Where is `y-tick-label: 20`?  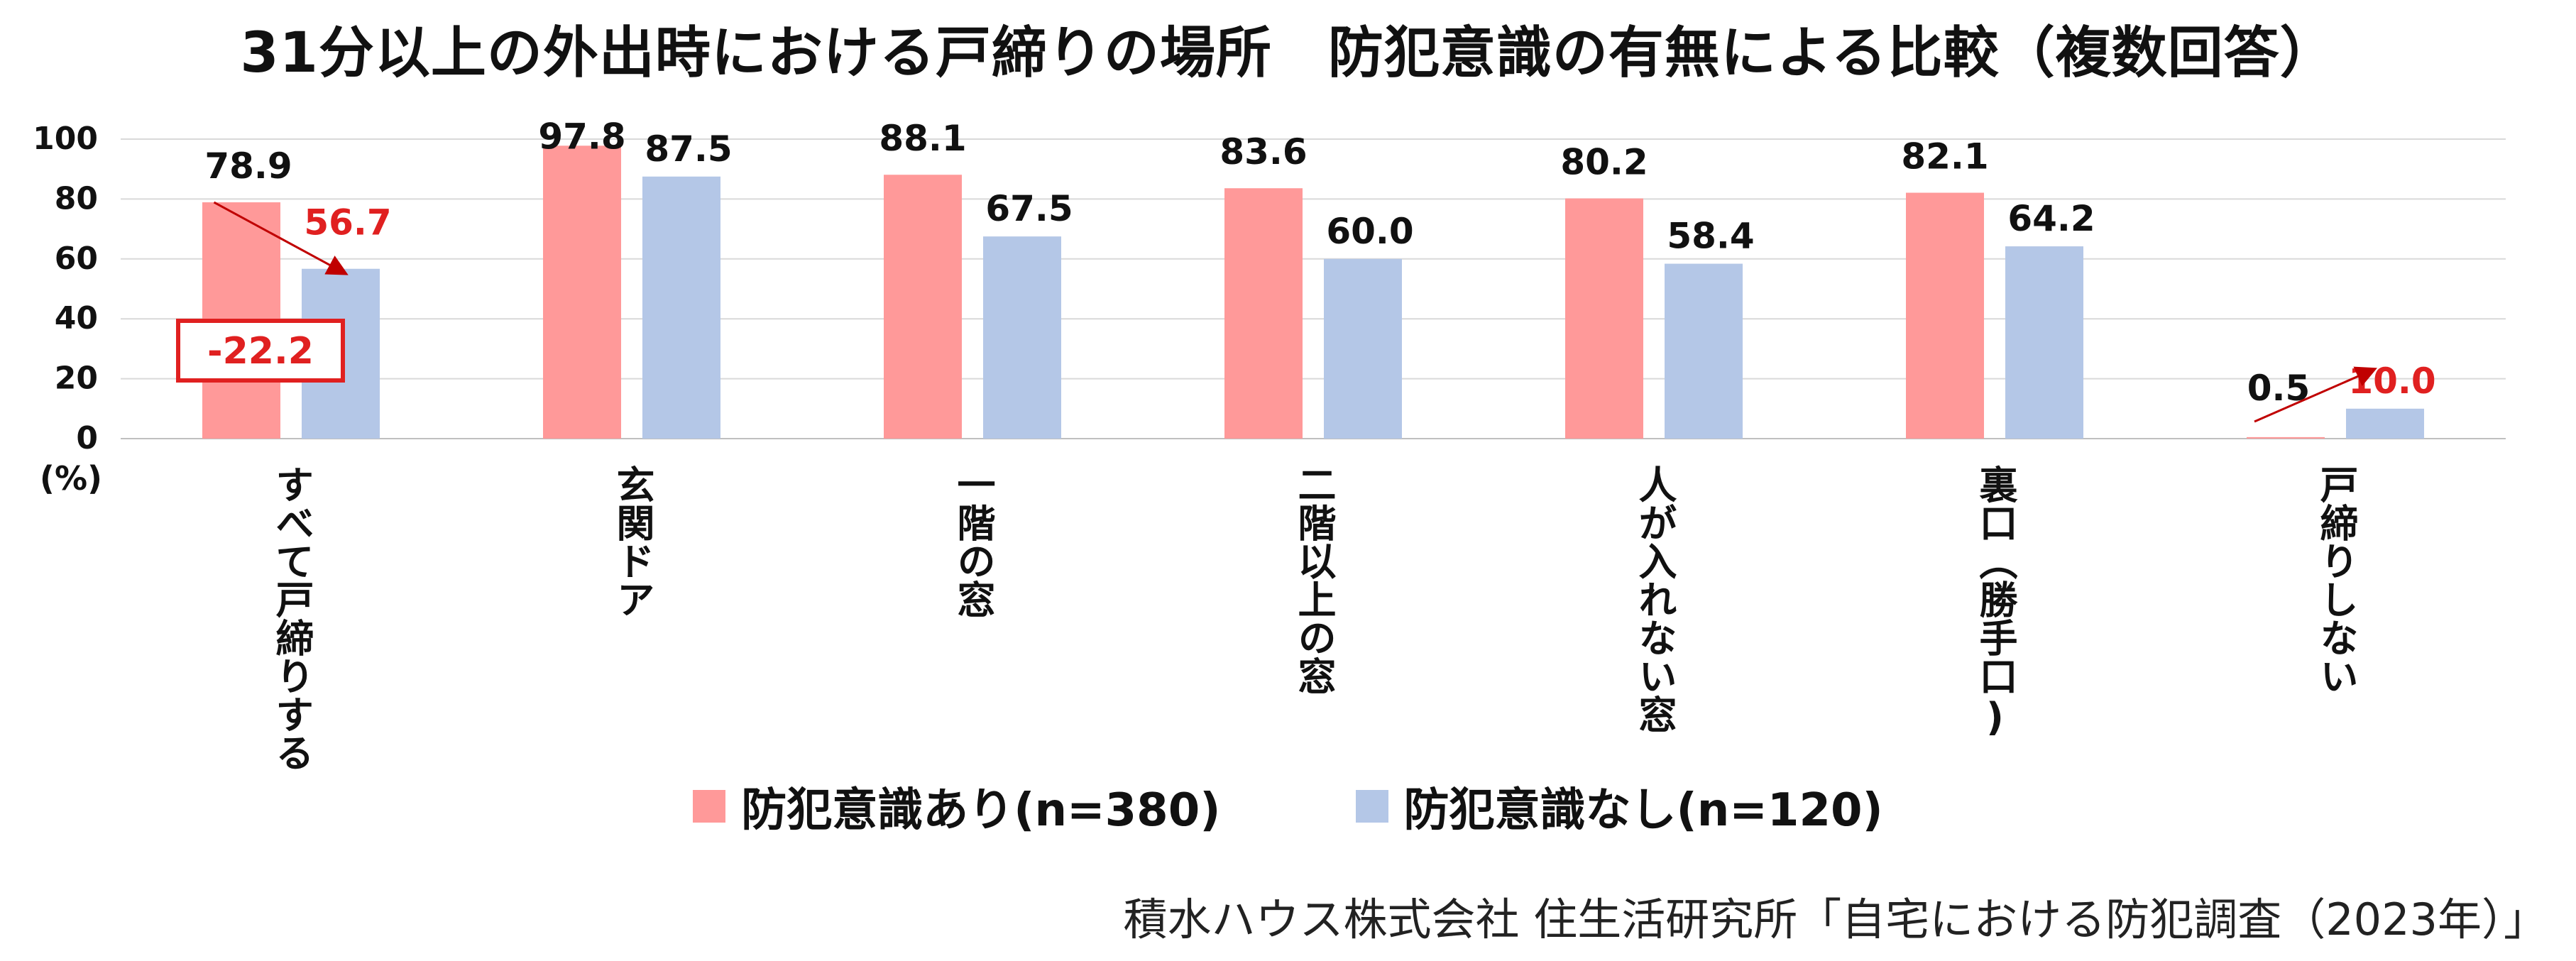 y-tick-label: 20 is located at coordinates (76, 379).